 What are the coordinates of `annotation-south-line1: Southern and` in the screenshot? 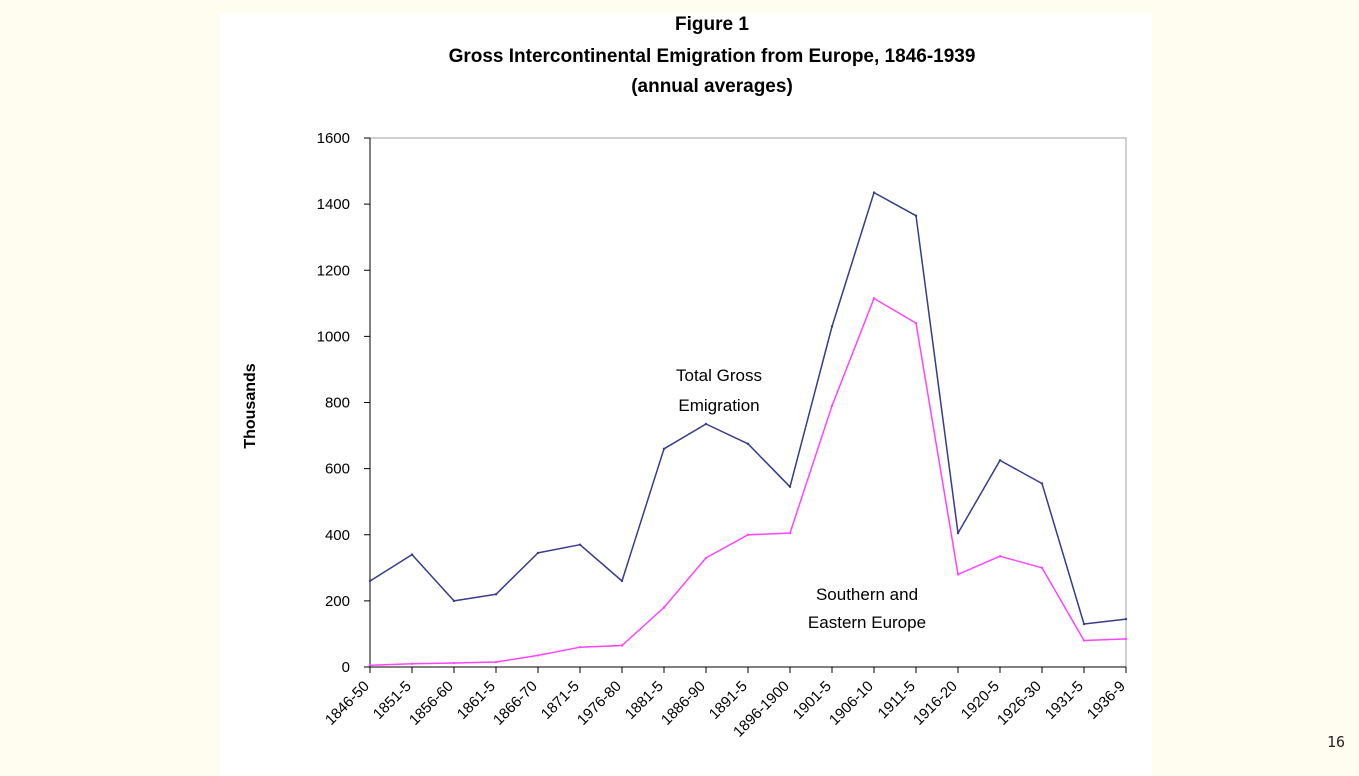 It's located at (867, 594).